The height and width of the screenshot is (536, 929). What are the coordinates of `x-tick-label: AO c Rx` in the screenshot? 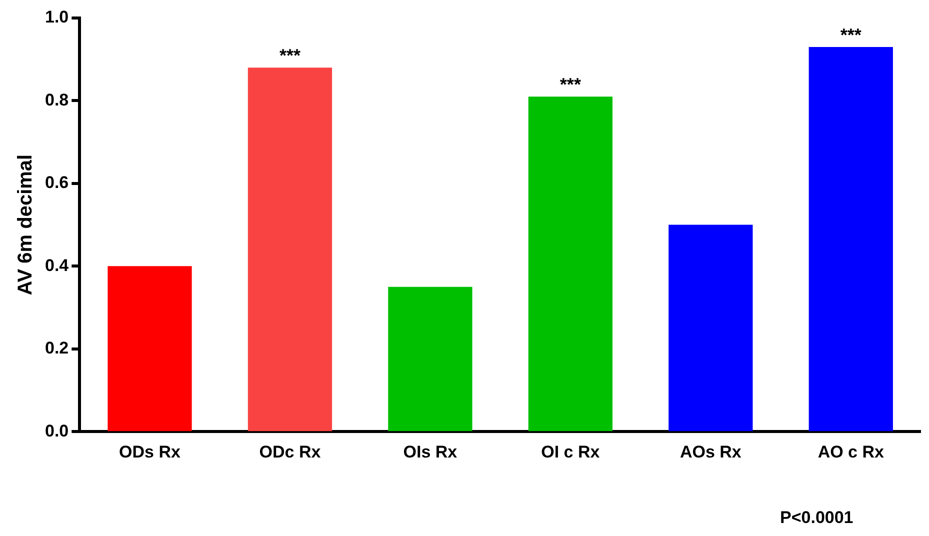 It's located at (851, 452).